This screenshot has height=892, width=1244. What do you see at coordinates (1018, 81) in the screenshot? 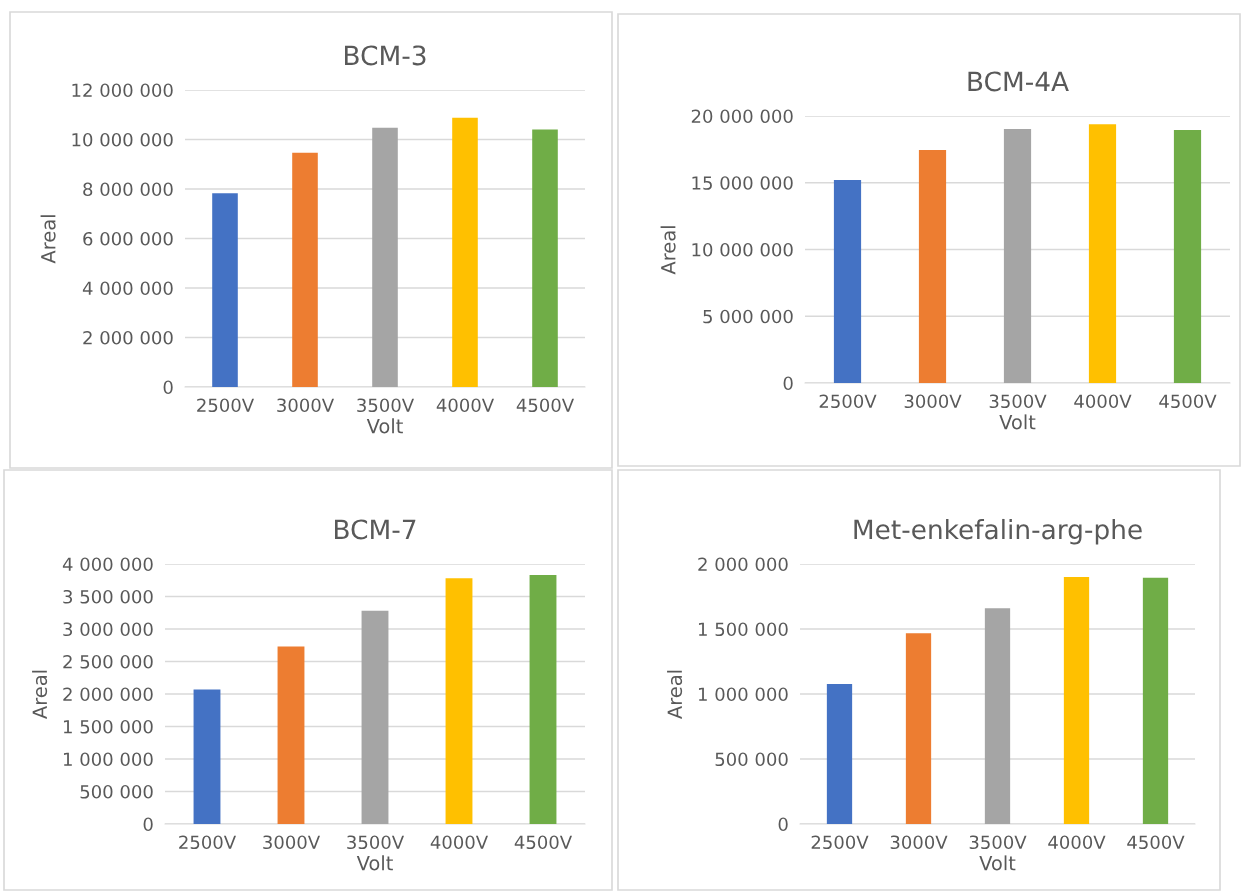
I see `chart-title: BCM-4A` at bounding box center [1018, 81].